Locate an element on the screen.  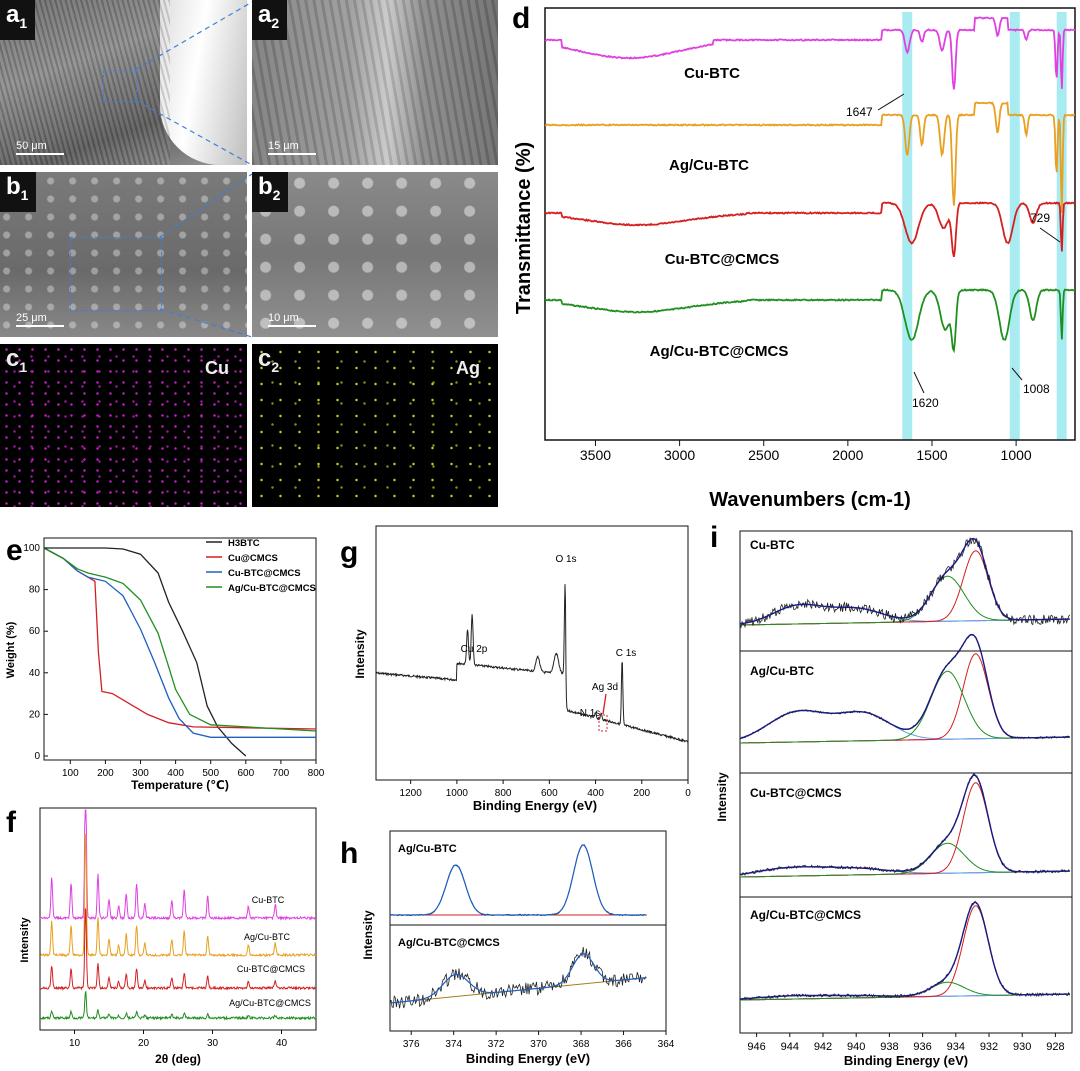
x-axis-label: 2θ (deg) is located at coordinates (178, 1059).